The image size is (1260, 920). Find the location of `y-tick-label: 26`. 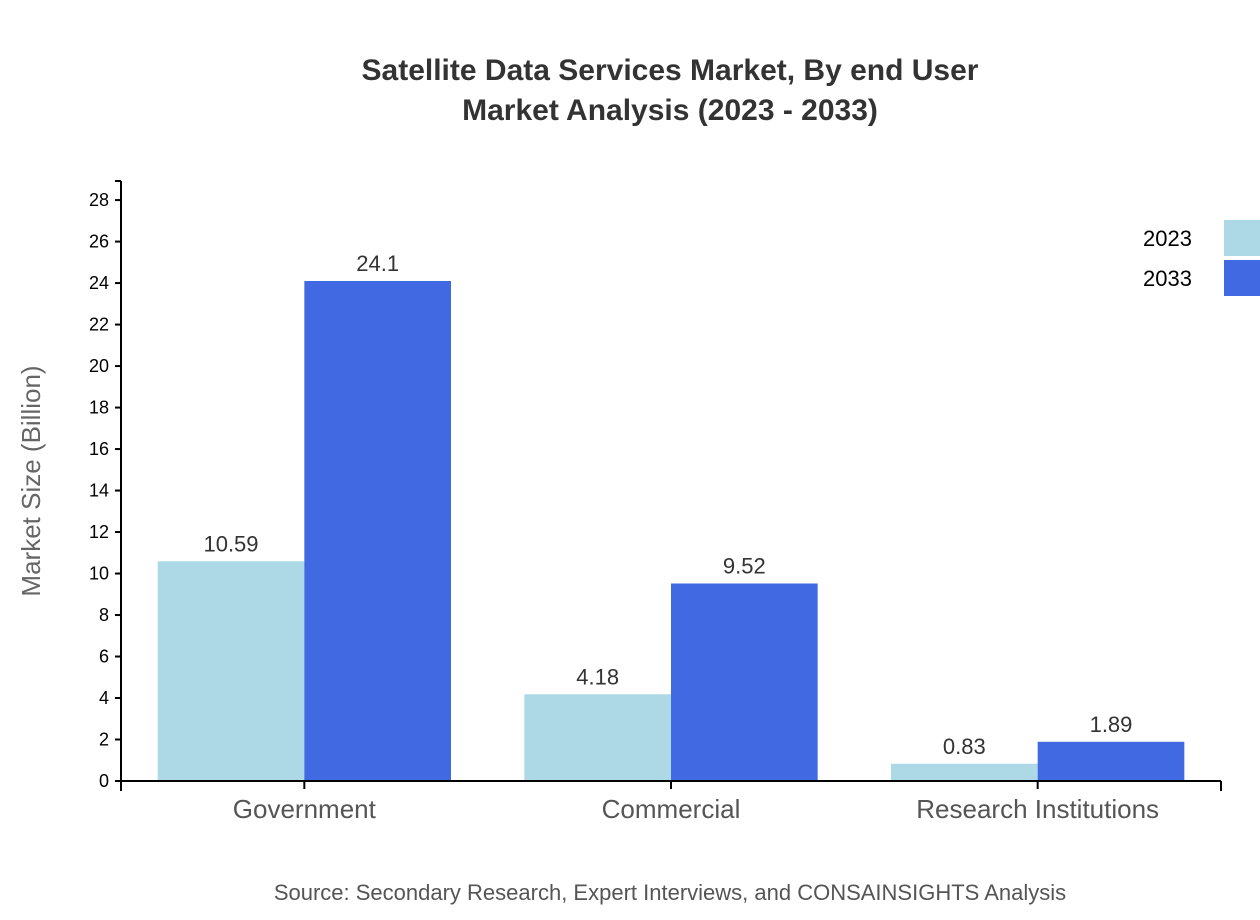

y-tick-label: 26 is located at coordinates (99, 242).